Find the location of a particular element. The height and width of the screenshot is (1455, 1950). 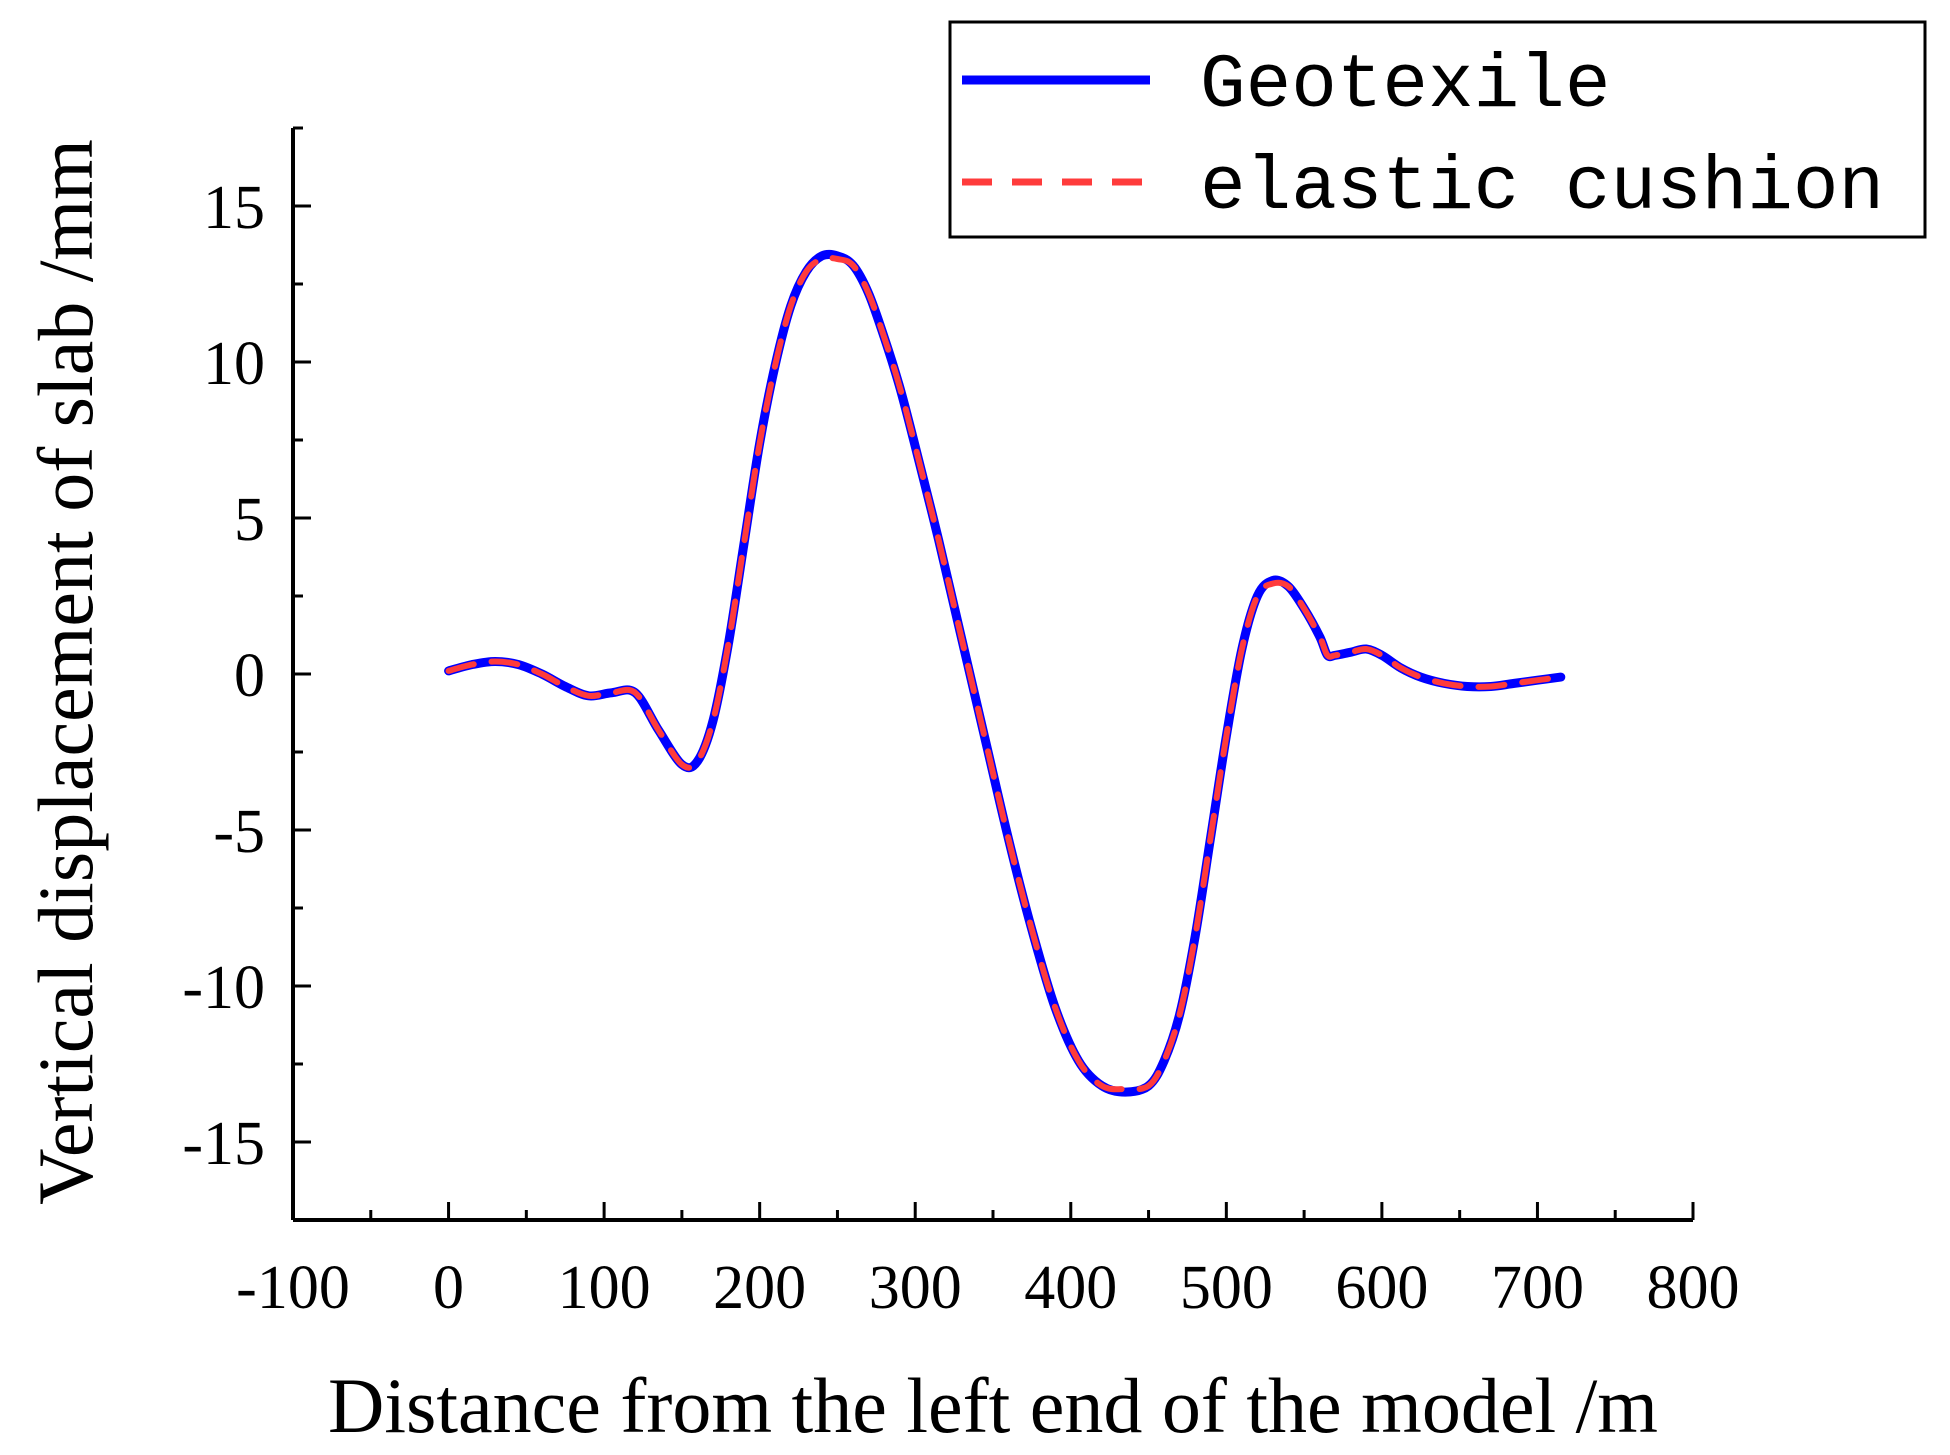

y-tick-label: 15 is located at coordinates (234, 208).